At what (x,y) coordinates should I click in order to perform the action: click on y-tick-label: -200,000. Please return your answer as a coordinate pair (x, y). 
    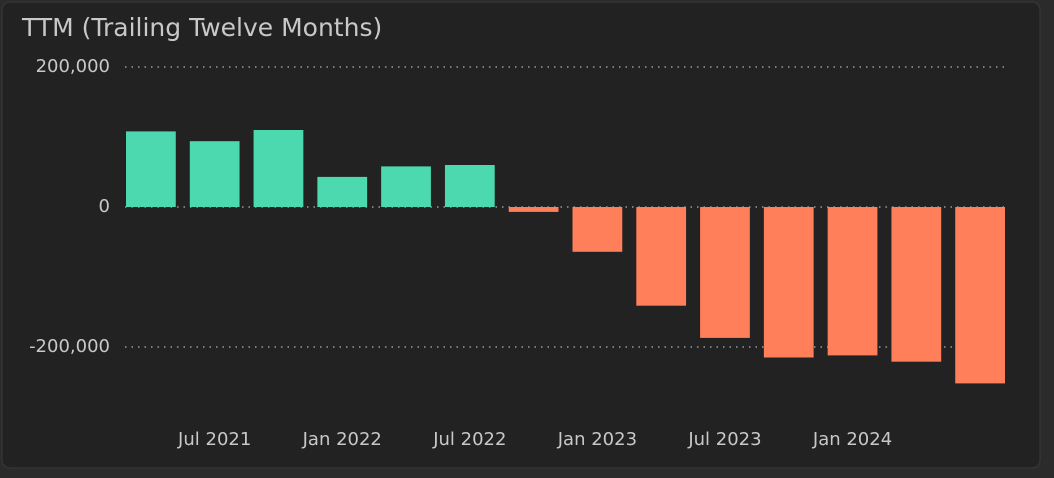
    Looking at the image, I should click on (69, 346).